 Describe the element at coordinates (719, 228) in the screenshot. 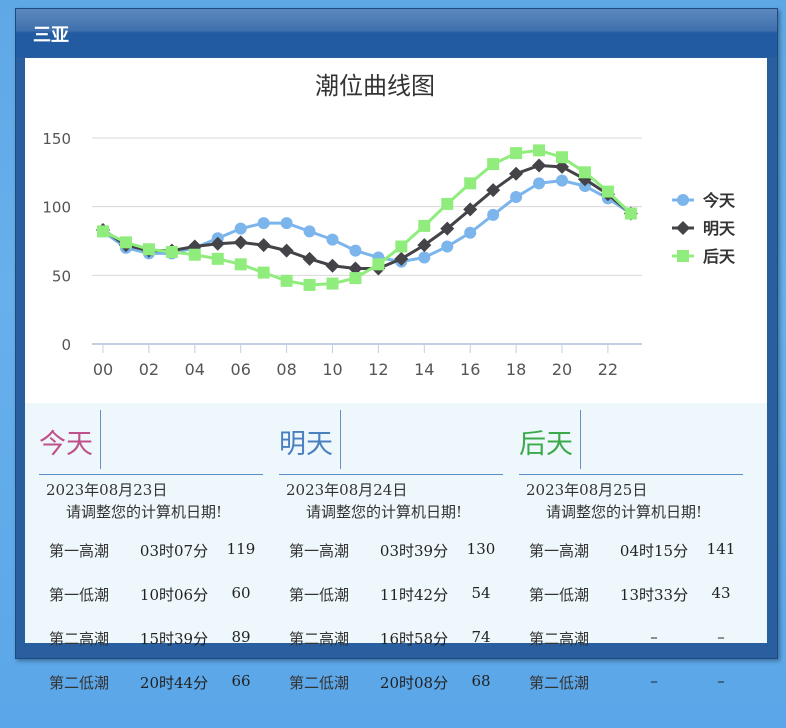

I see `legend-label: 明天` at that location.